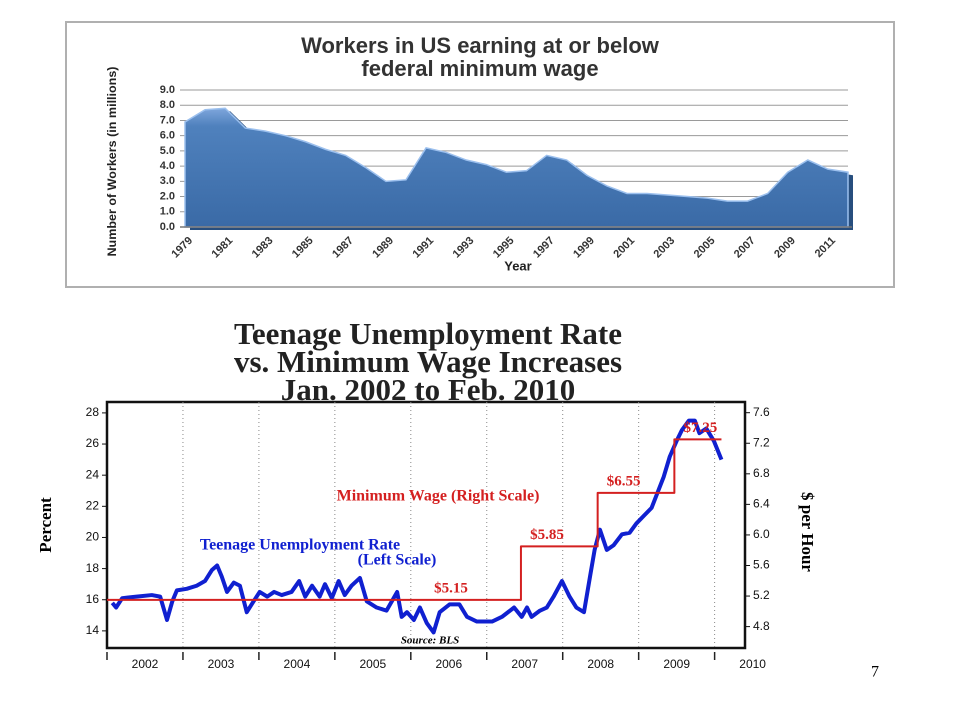 This screenshot has width=960, height=720. I want to click on y2-axis-label: $ per Hour, so click(807, 532).